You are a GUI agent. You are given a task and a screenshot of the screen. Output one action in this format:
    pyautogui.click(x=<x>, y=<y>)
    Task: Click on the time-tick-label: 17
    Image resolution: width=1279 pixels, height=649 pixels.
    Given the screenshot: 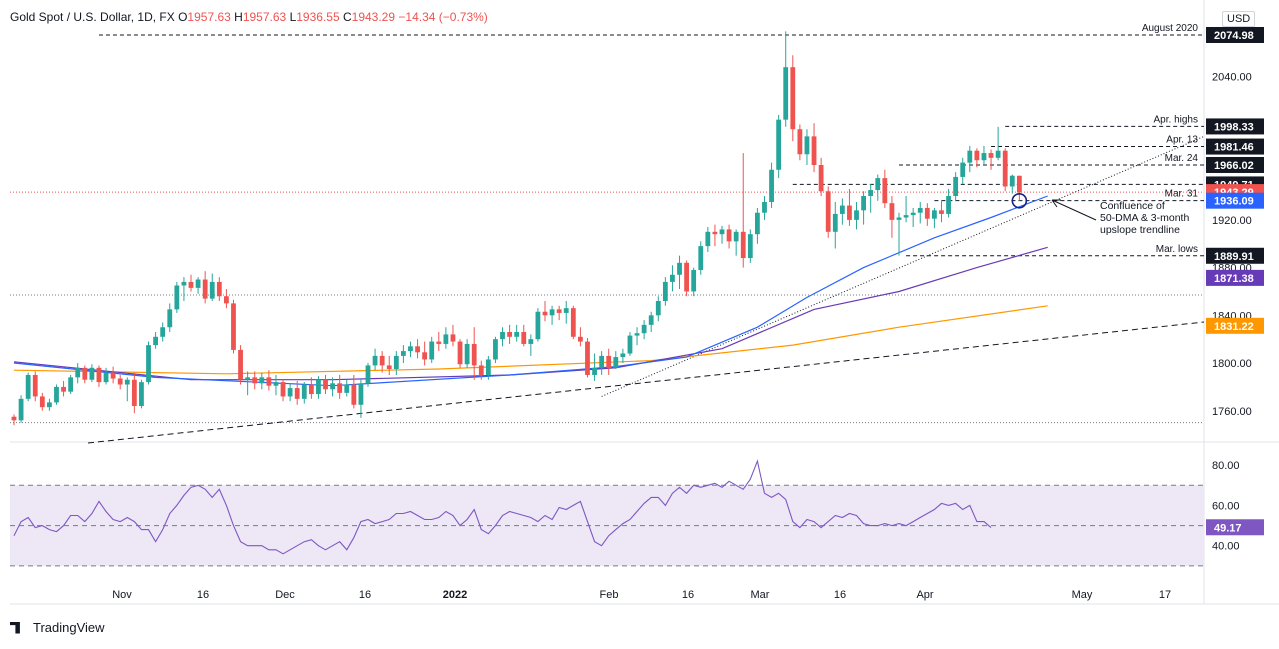 What is the action you would take?
    pyautogui.click(x=1165, y=595)
    